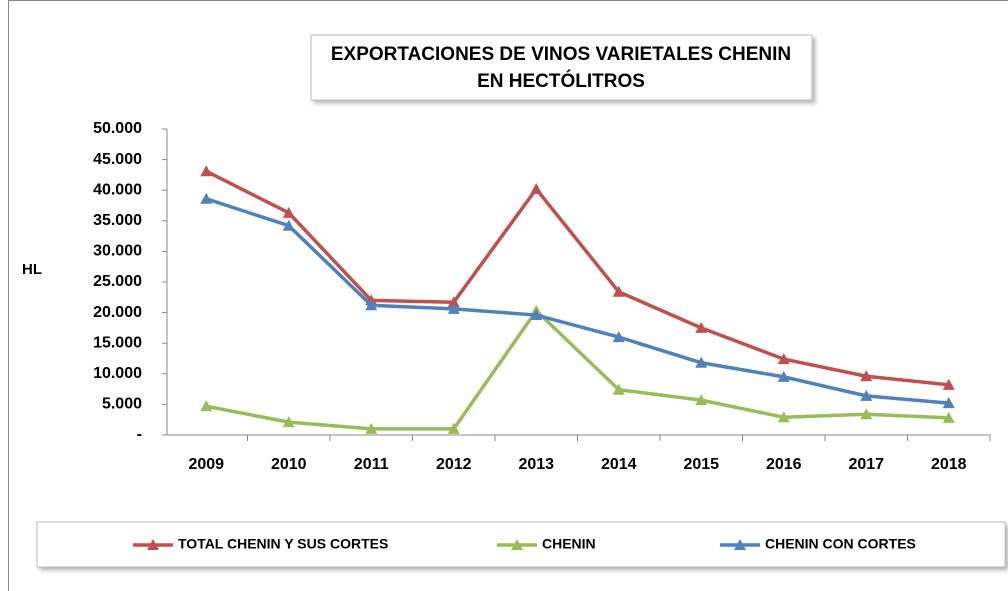  Describe the element at coordinates (117, 312) in the screenshot. I see `y-tick-label: 20.000` at that location.